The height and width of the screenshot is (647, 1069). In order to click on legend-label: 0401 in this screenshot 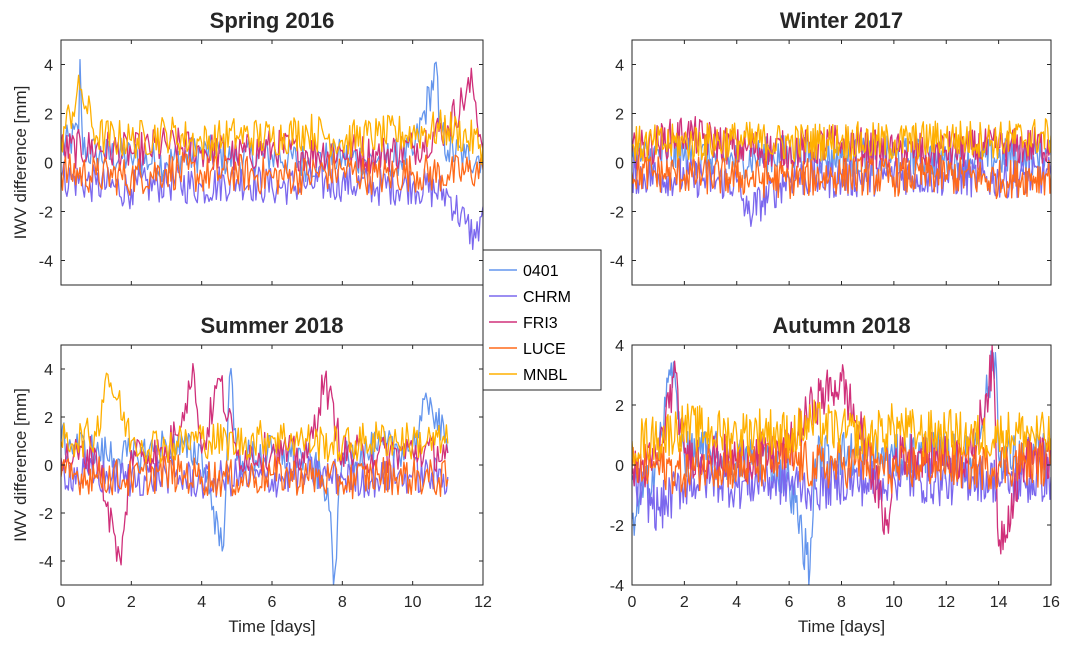, I will do `click(541, 271)`.